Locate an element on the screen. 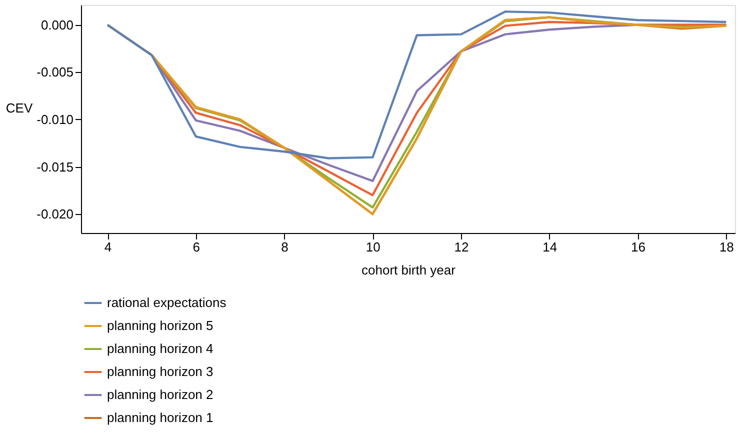 The height and width of the screenshot is (432, 740). x-tick-label: 6 is located at coordinates (196, 247).